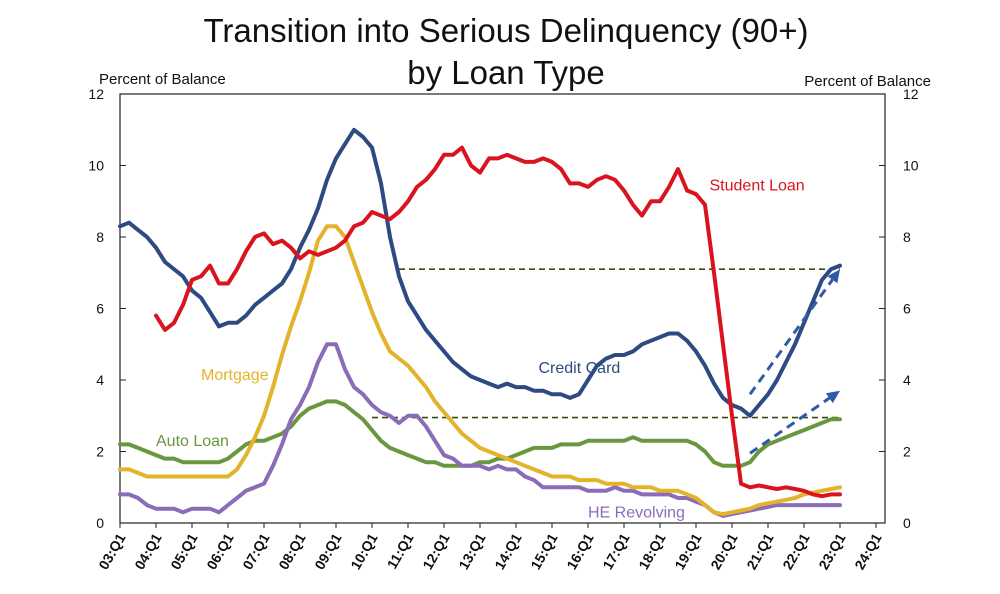  What do you see at coordinates (100, 523) in the screenshot?
I see `y-tick-label-left: 0` at bounding box center [100, 523].